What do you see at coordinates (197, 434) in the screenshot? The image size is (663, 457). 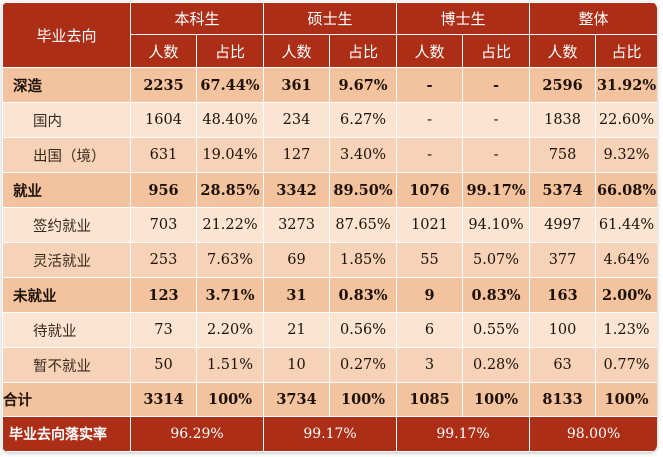 I see `placement-rate-value: 96.29%` at bounding box center [197, 434].